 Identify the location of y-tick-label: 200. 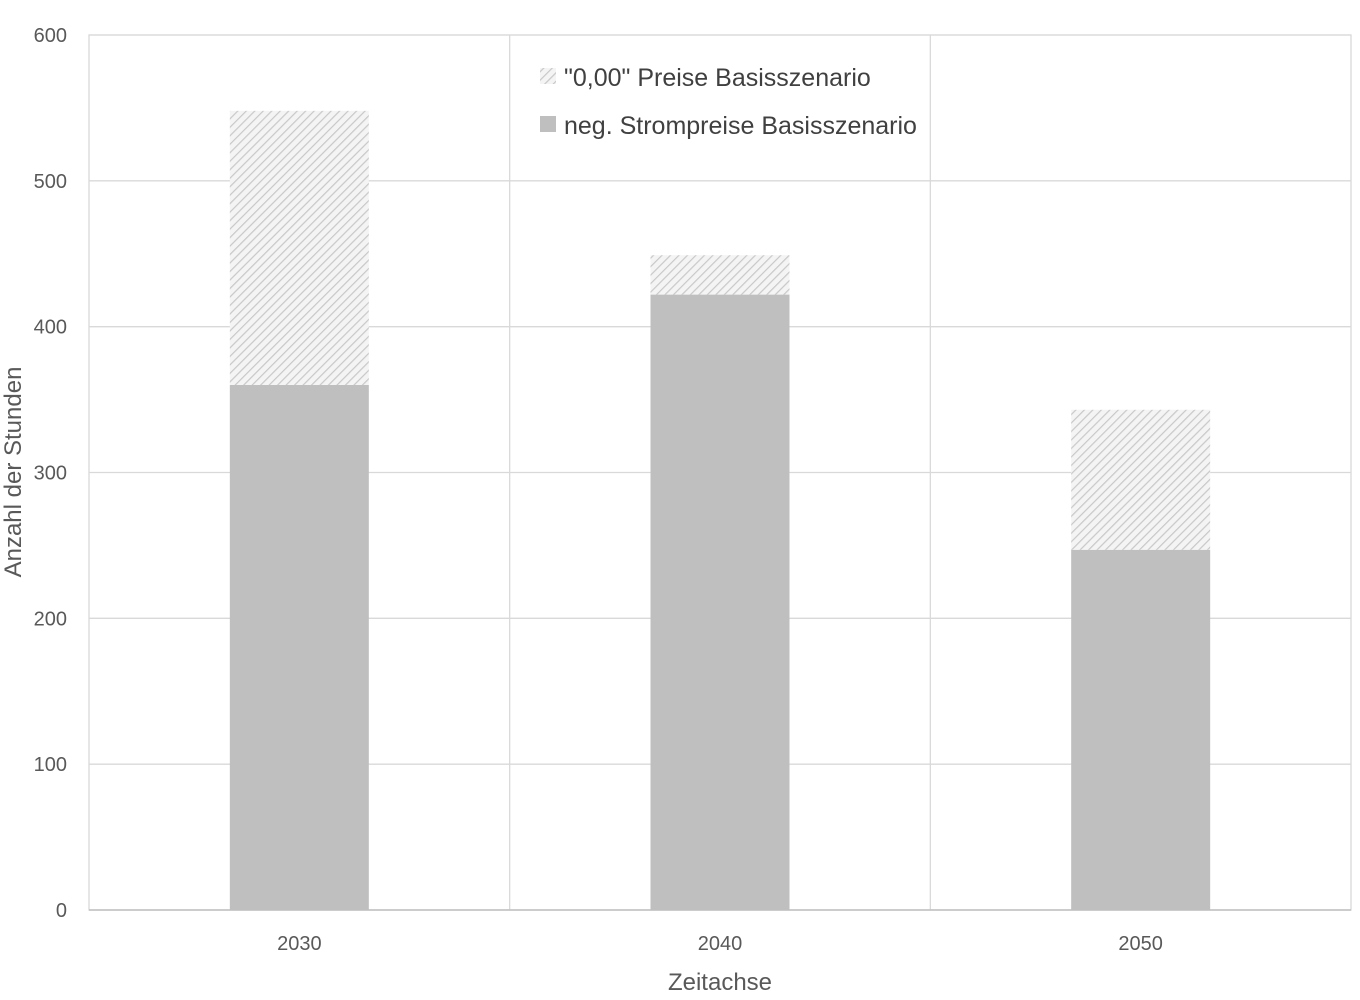
(50, 619).